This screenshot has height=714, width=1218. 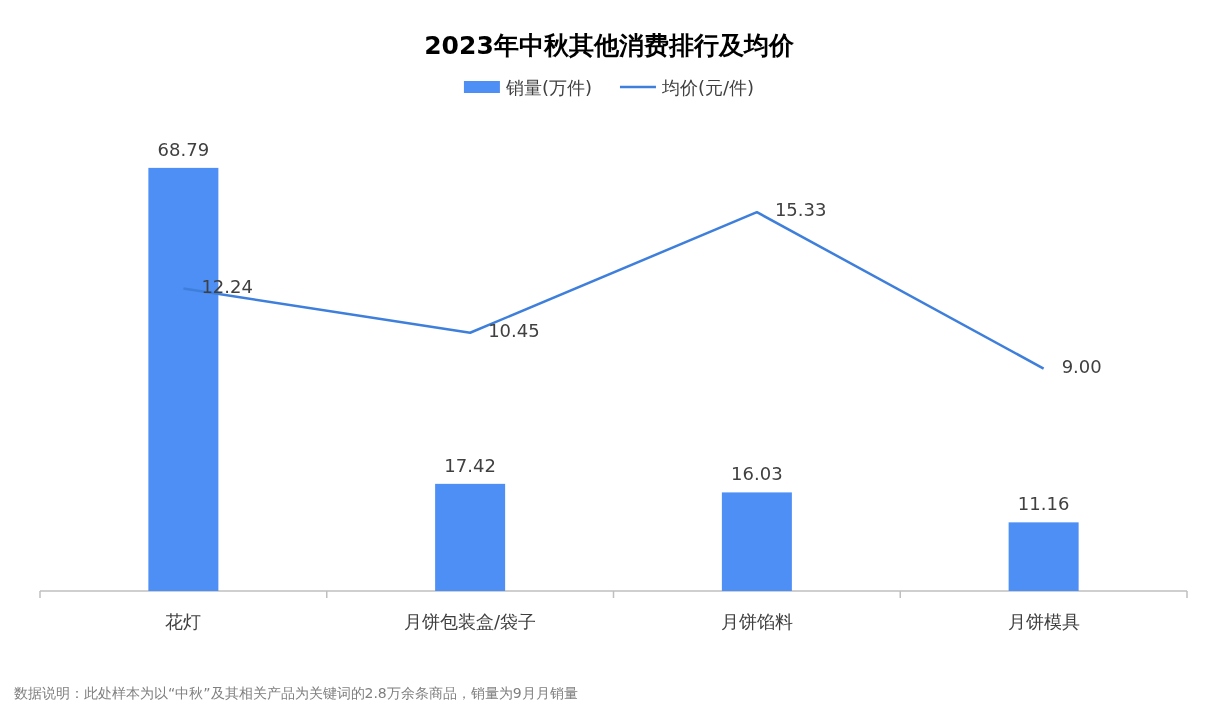 I want to click on data-label: 15.33, so click(x=800, y=210).